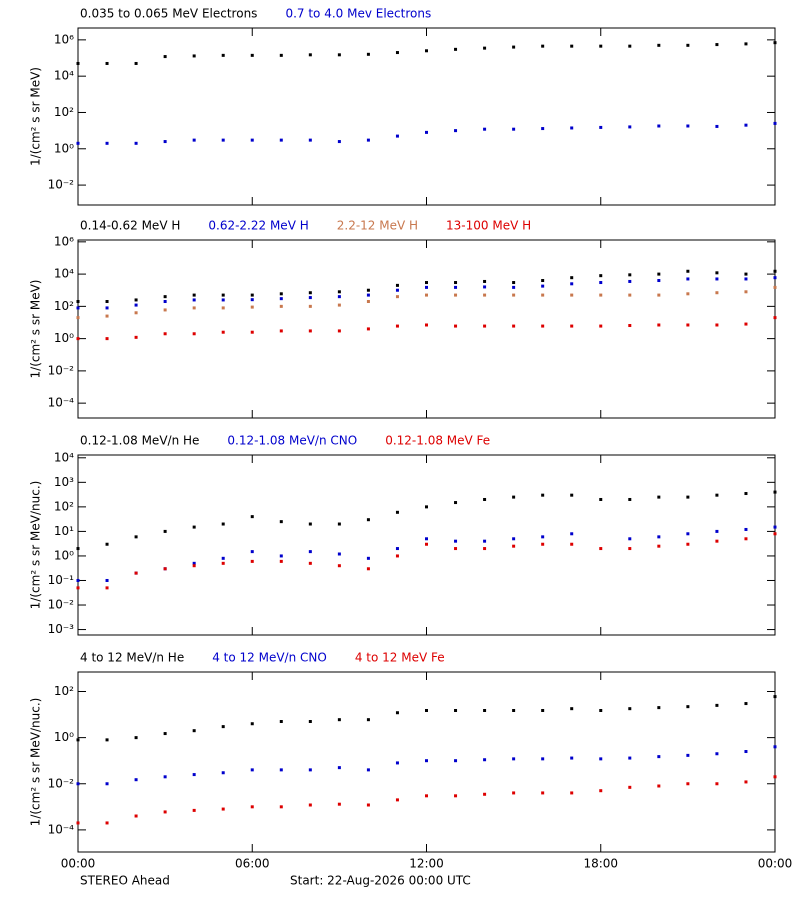  What do you see at coordinates (139, 441) in the screenshot?
I see `legend-entry: 0.12-1.08 MeV/n He` at bounding box center [139, 441].